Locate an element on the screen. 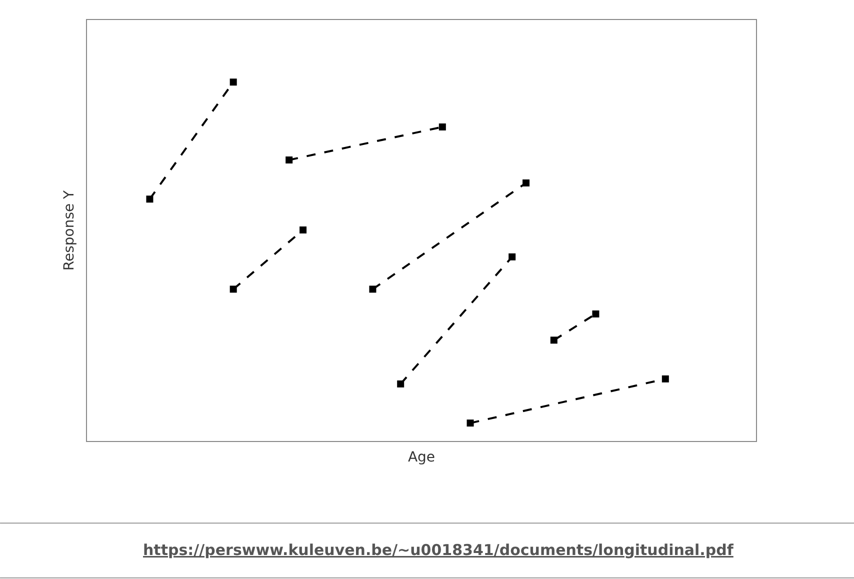 This screenshot has height=579, width=854. x-axis-title: Age is located at coordinates (422, 458).